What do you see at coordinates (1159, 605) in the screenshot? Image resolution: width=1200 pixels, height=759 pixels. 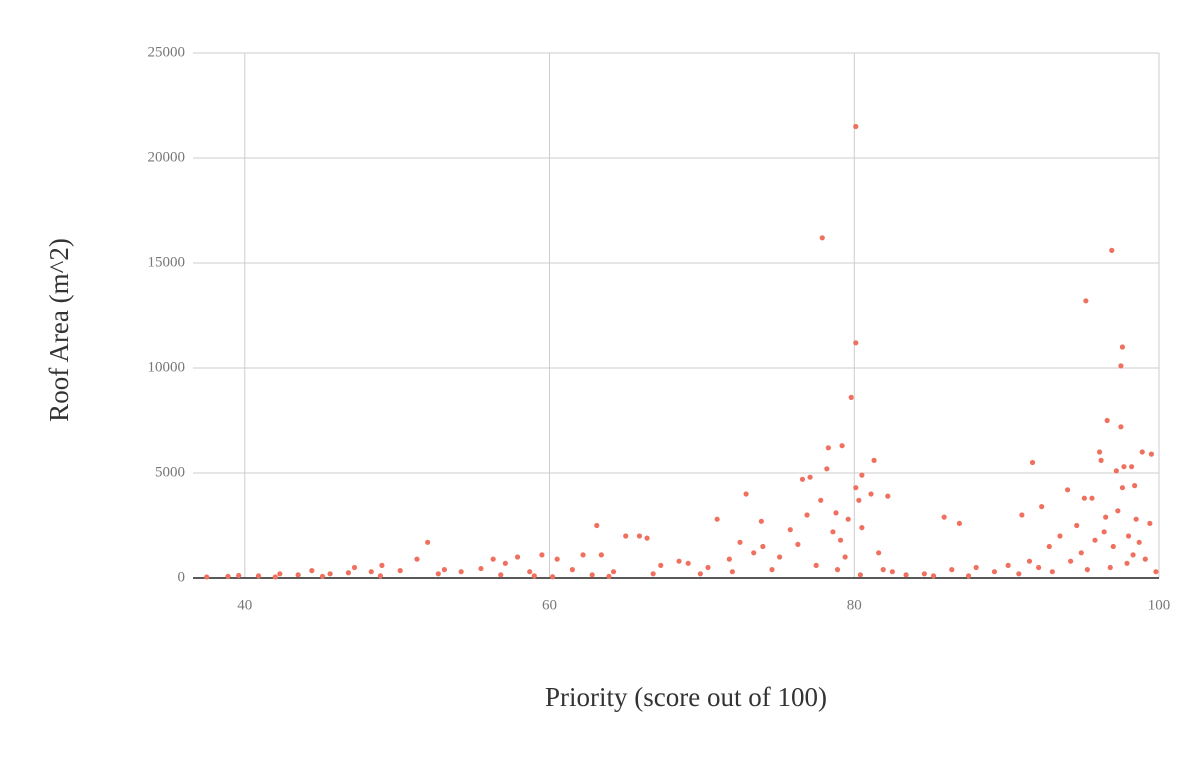 I see `x-tick-label: 100` at bounding box center [1159, 605].